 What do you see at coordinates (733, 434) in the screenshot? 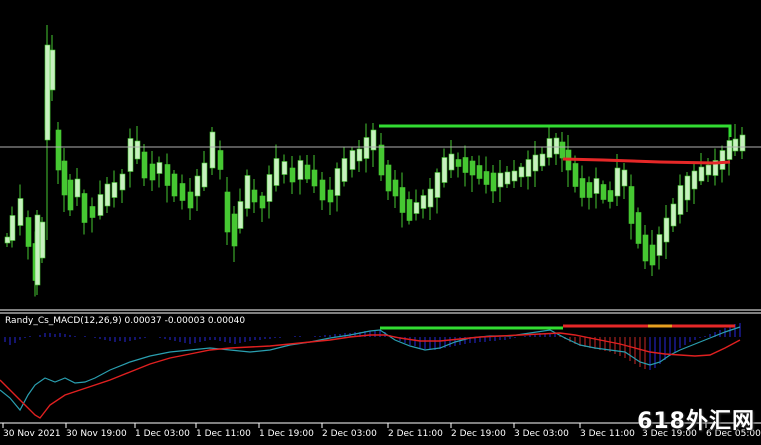
I see `time-label: 6 Dec 05:00` at bounding box center [733, 434].